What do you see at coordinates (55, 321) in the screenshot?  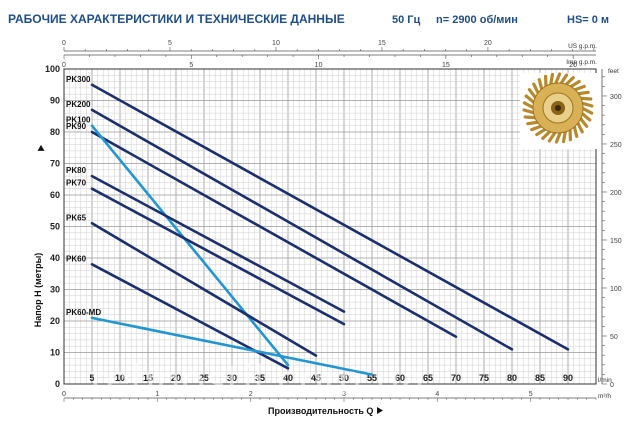 I see `y-tick-label: 20` at bounding box center [55, 321].